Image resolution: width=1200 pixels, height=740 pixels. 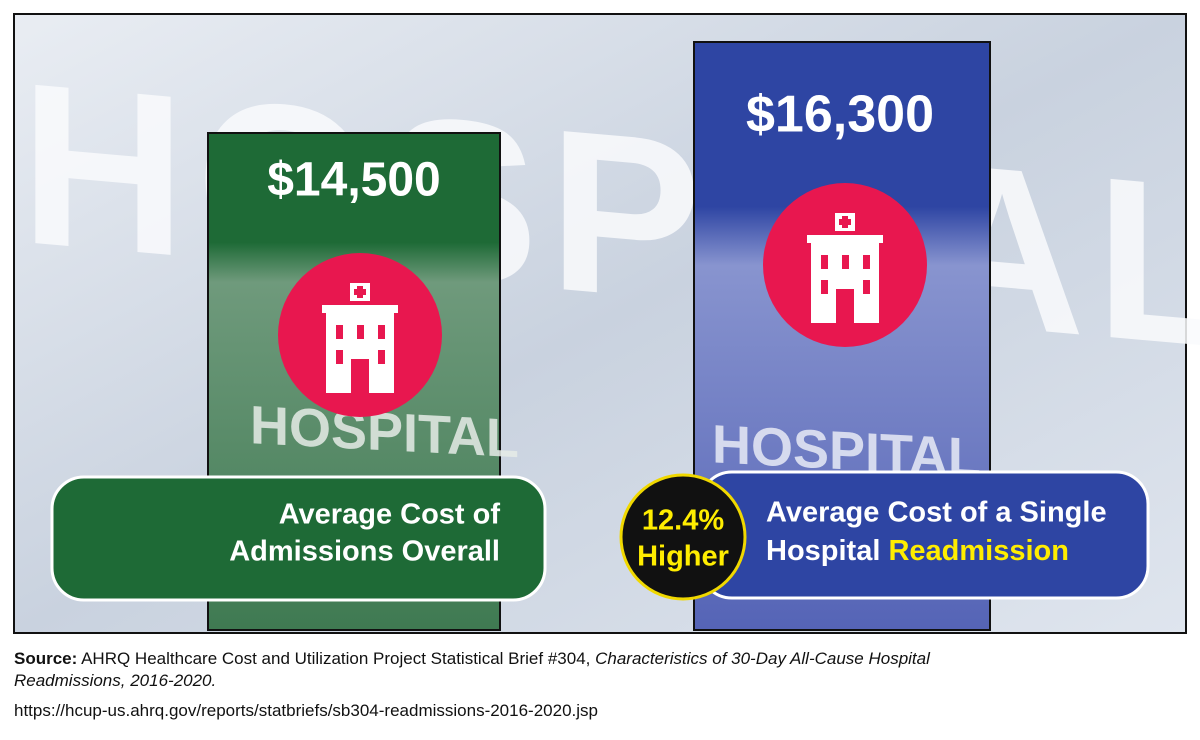 I want to click on label-line: Admissions Overall, so click(x=364, y=552).